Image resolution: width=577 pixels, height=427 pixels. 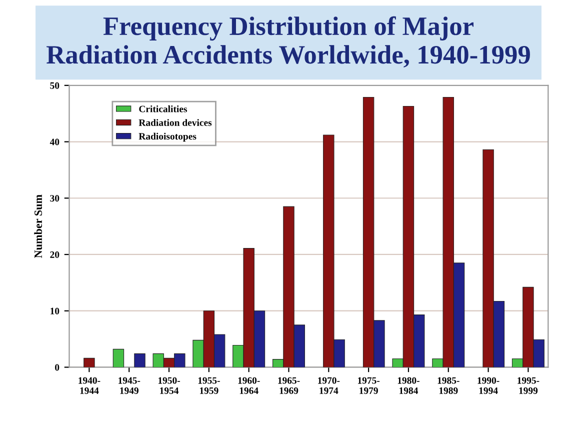 What do you see at coordinates (175, 122) in the screenshot?
I see `legend-label: Radiation devices` at bounding box center [175, 122].